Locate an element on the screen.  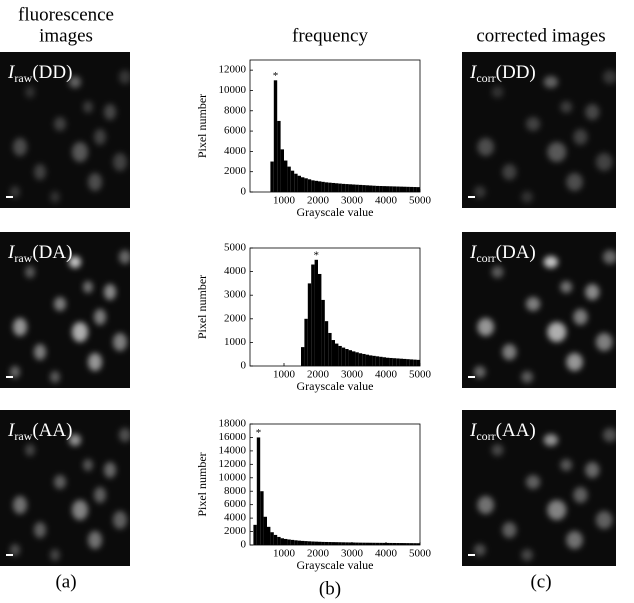
y-tick-label: 0 is located at coordinates (244, 545).